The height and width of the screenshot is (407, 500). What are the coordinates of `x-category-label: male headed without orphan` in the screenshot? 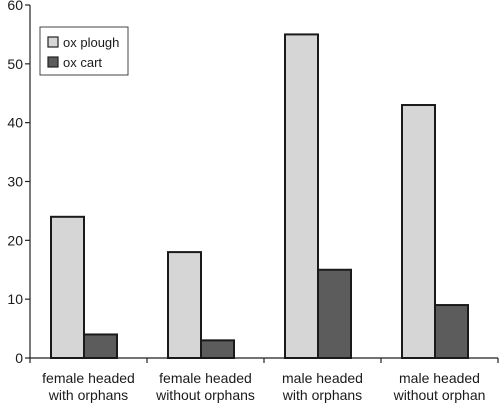 It's located at (439, 386).